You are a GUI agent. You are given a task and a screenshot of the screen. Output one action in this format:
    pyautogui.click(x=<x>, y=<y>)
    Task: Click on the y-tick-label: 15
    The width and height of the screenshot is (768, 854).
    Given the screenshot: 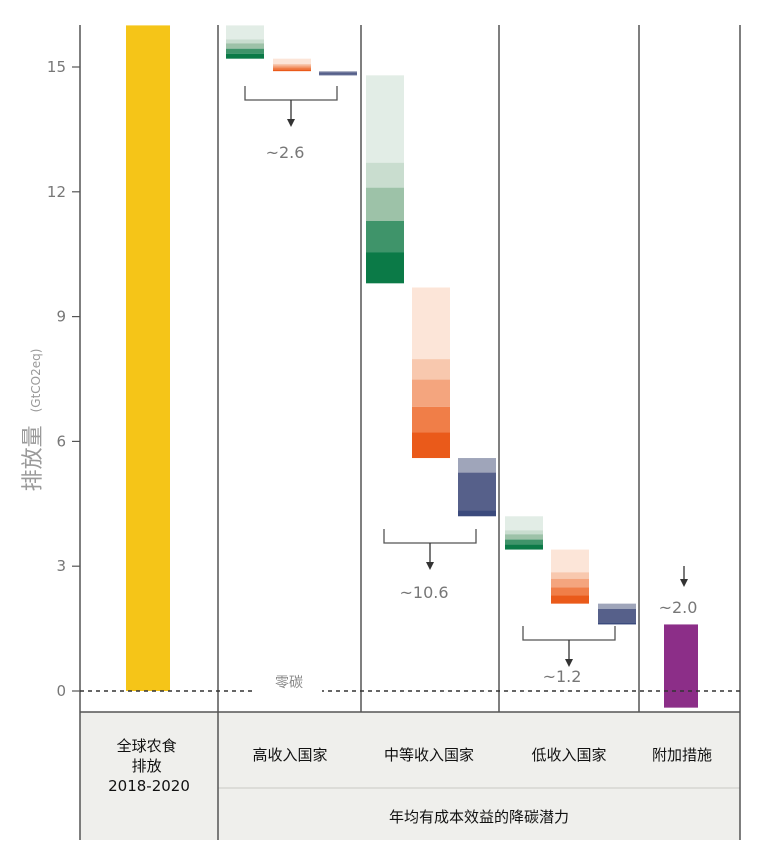 What is the action you would take?
    pyautogui.click(x=56, y=67)
    